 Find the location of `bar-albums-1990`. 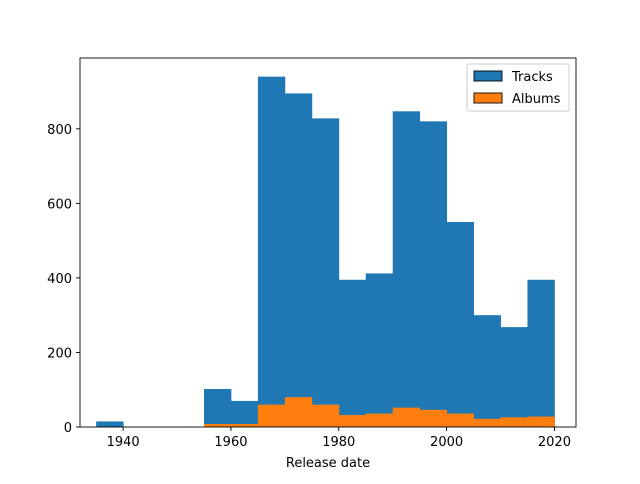

bar-albums-1990 is located at coordinates (406, 417).